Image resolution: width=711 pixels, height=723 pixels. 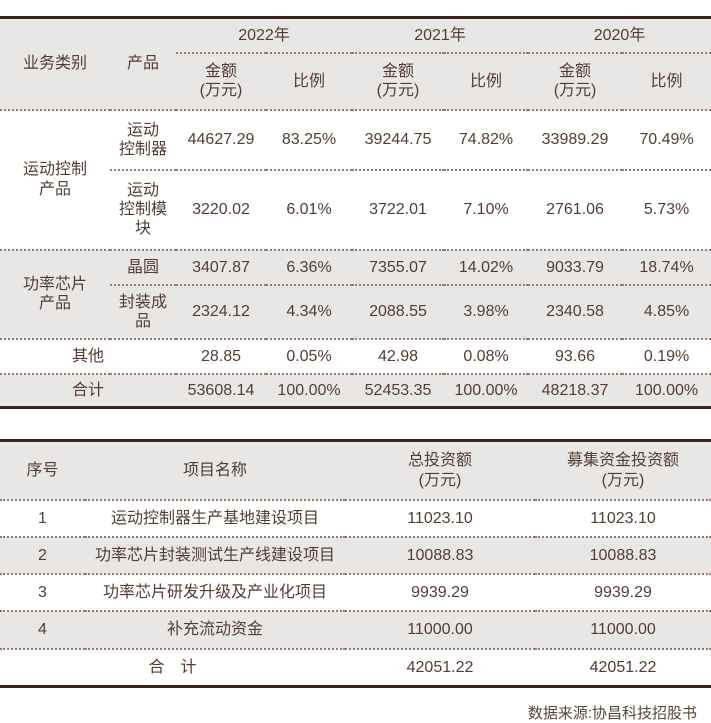 What do you see at coordinates (55, 294) in the screenshot?
I see `category-cell: 功率芯片 产品` at bounding box center [55, 294].